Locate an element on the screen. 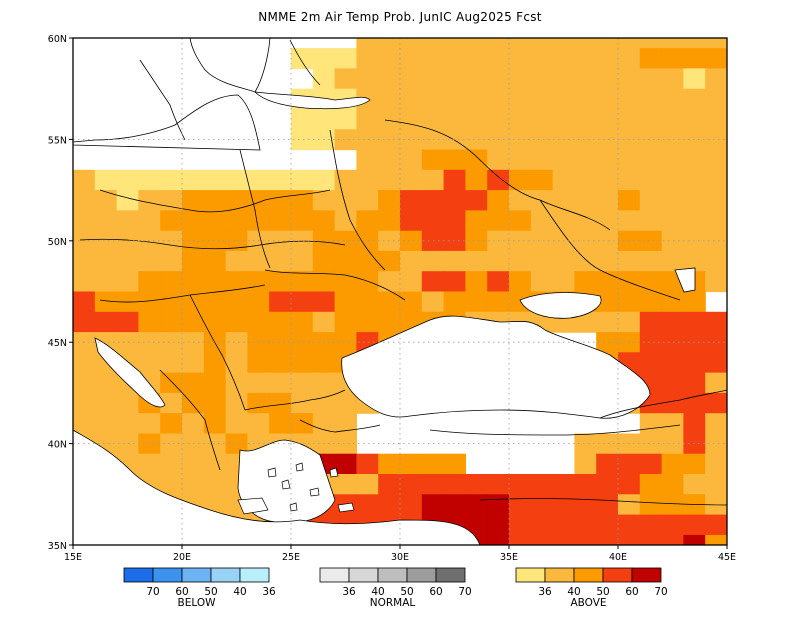  mediterranean-sea is located at coordinates (277, 487).